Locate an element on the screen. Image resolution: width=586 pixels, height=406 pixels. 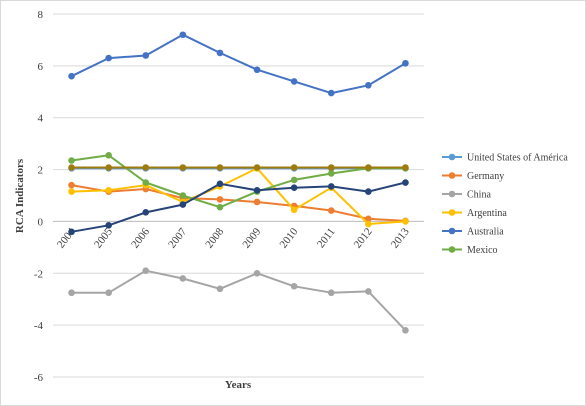
series-australia is located at coordinates (238, 64).